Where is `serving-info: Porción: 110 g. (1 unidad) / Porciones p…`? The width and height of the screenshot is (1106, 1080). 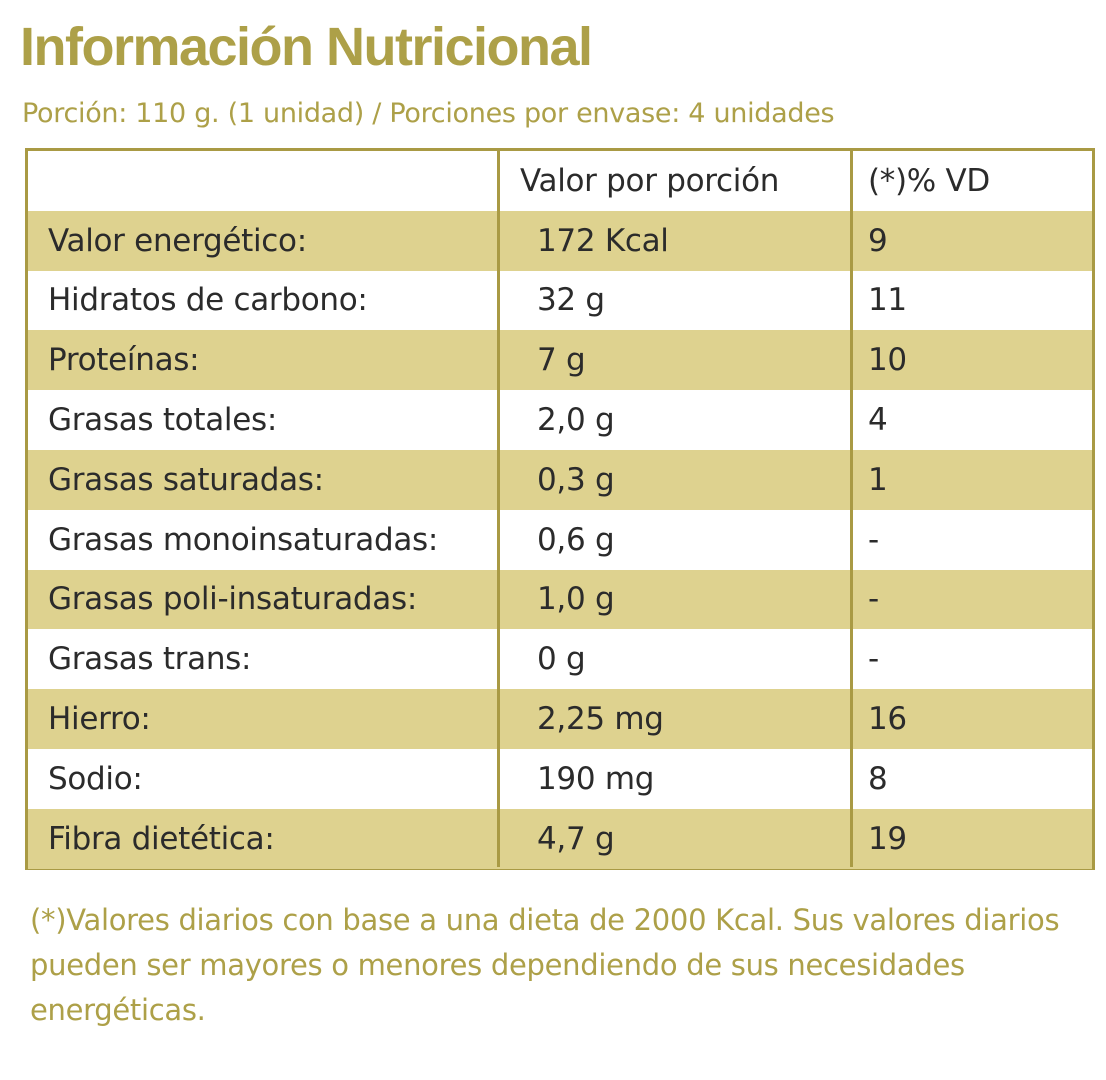 serving-info: Porción: 110 g. (1 unidad) / Porciones p… is located at coordinates (428, 113).